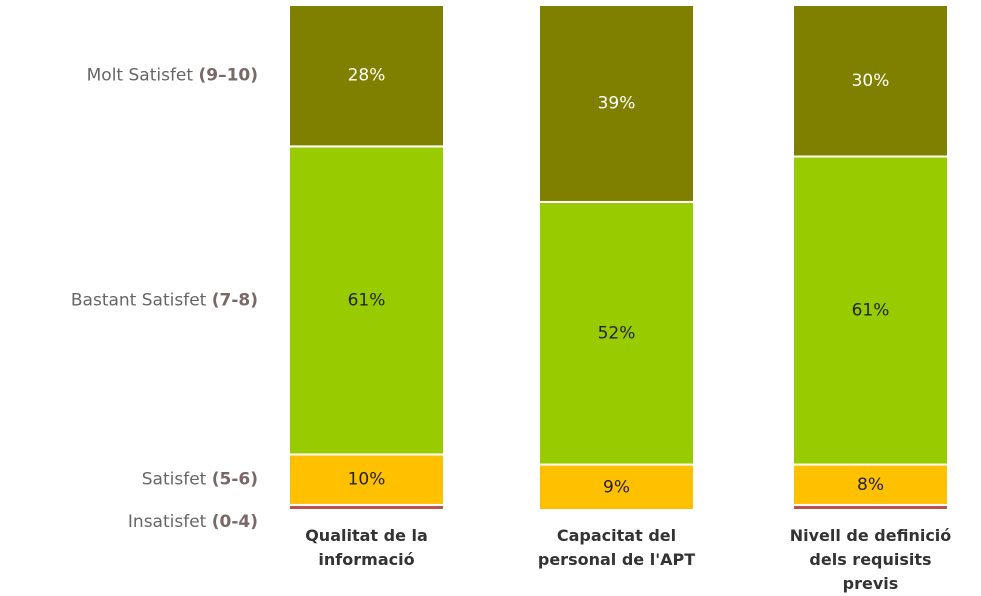 This screenshot has width=981, height=596. What do you see at coordinates (235, 480) in the screenshot?
I see `legend-range: (5-6)` at bounding box center [235, 480].